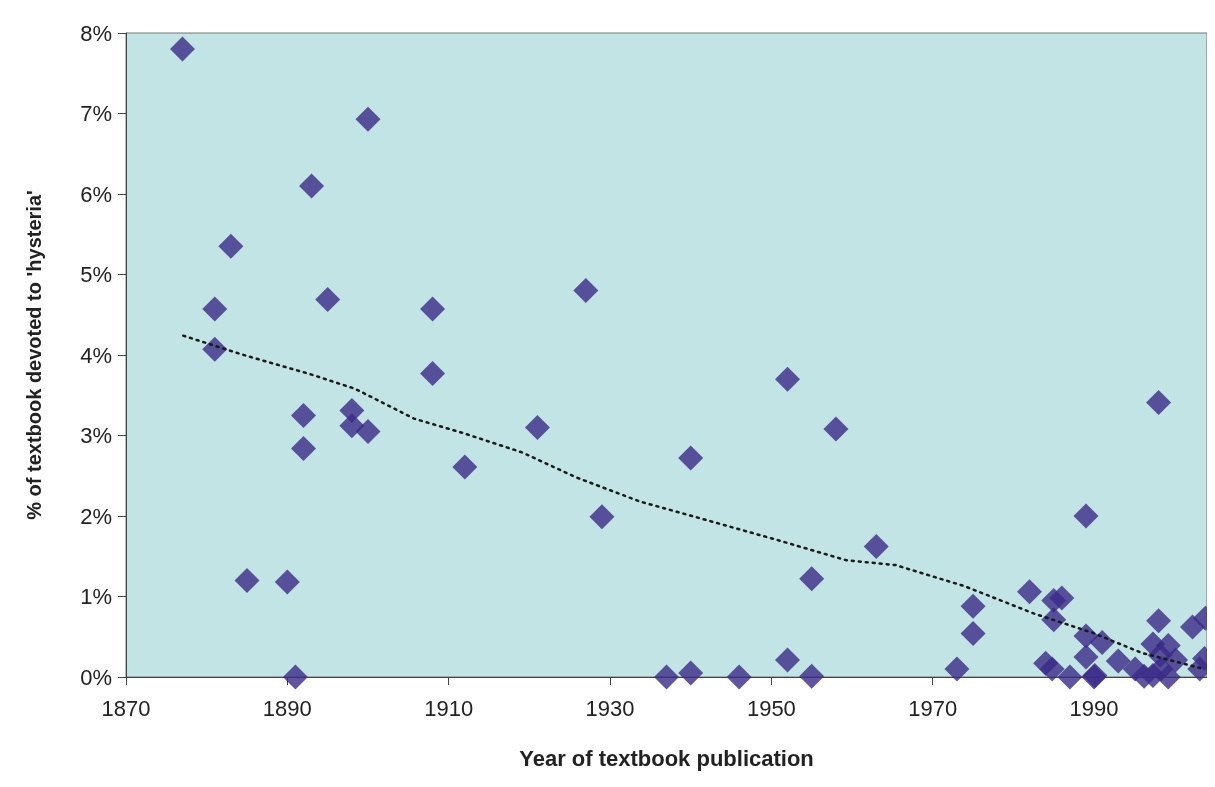  Describe the element at coordinates (287, 708) in the screenshot. I see `x-tick-label: 1890` at that location.